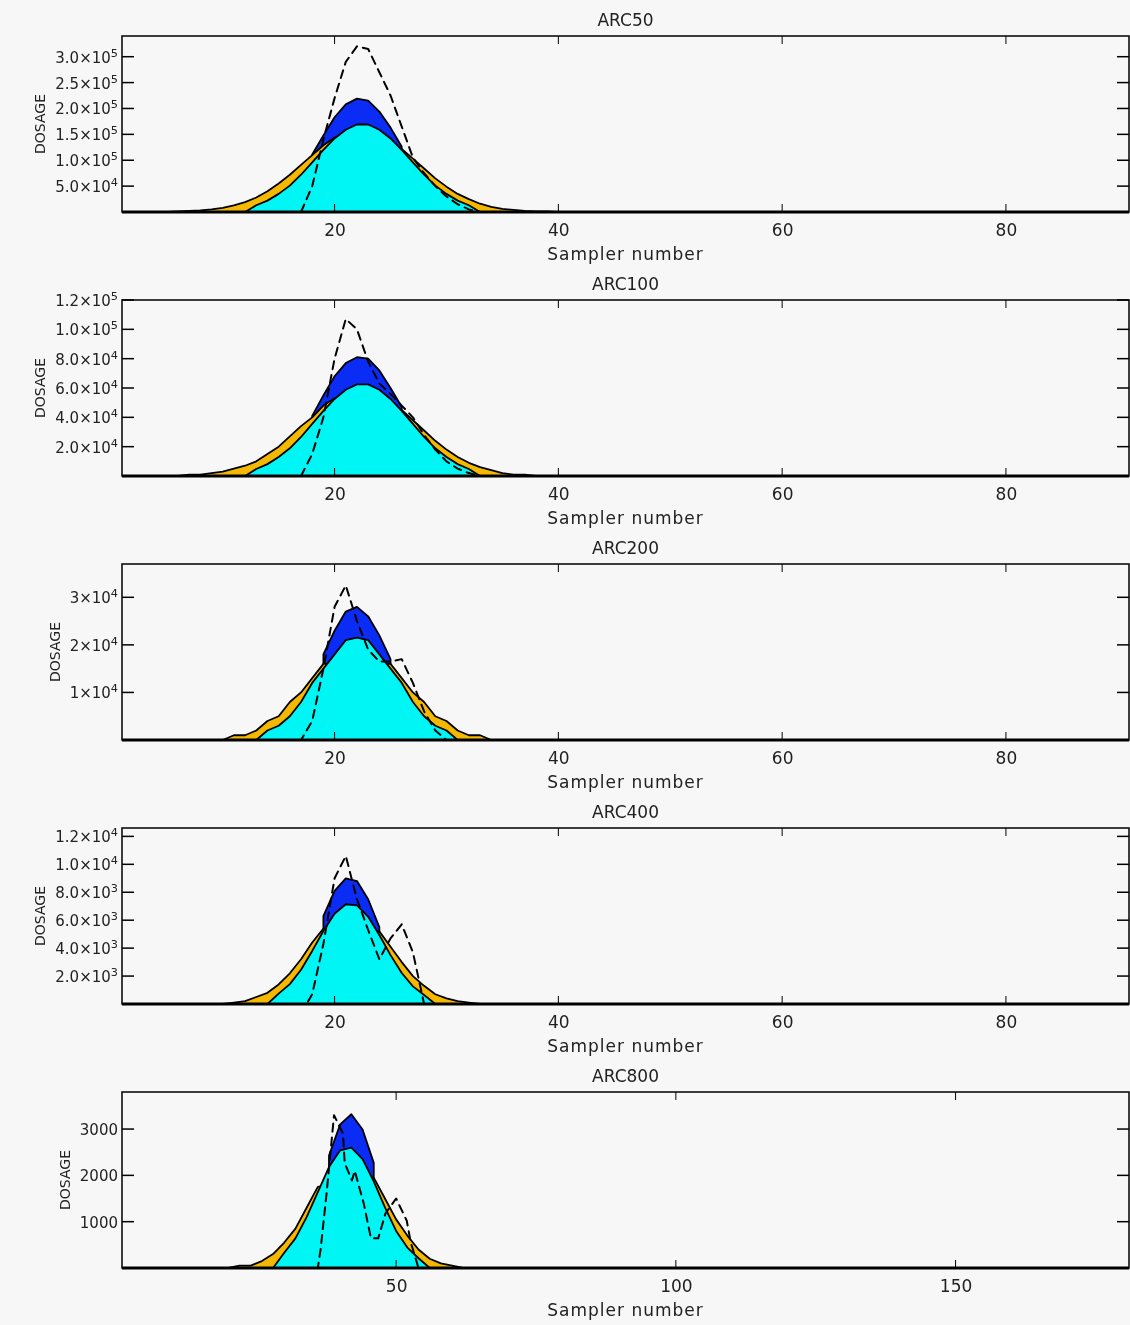  I want to click on y-tick-label: 2.0×10$^{4}$, so click(86, 446).